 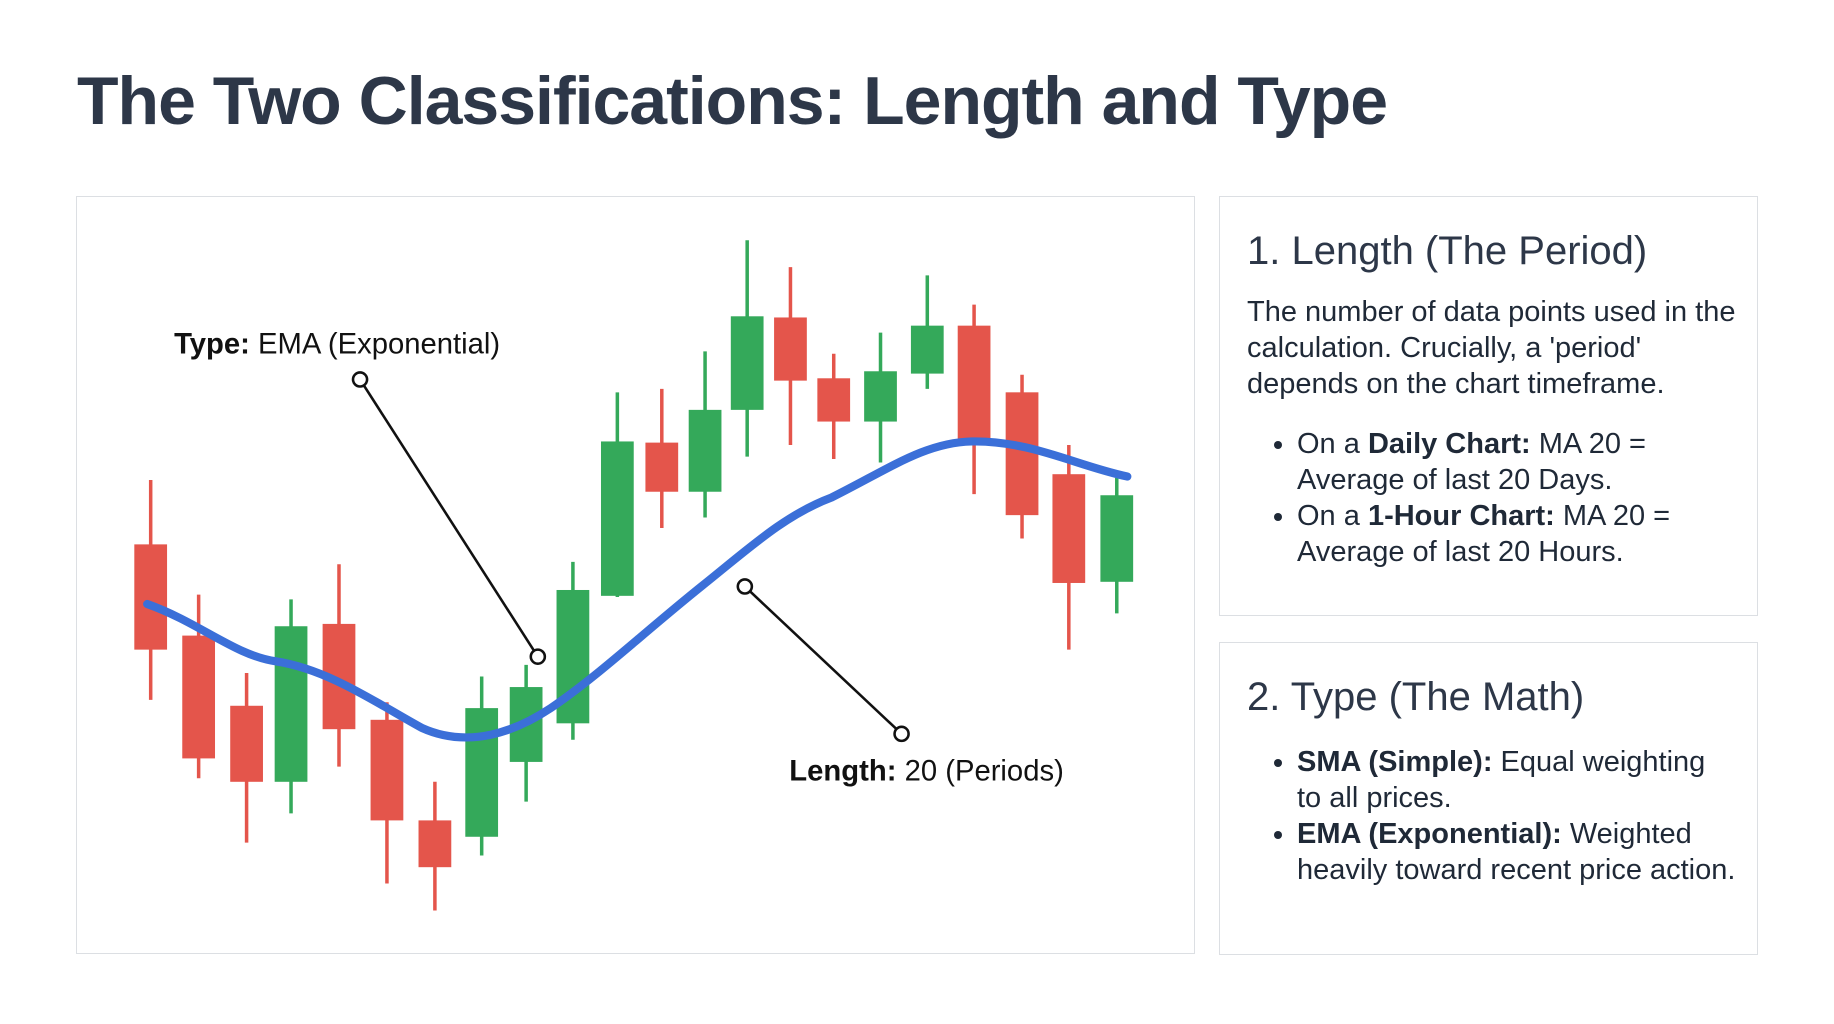 What do you see at coordinates (1416, 697) in the screenshot?
I see `card-heading: 2. Type (The Math)` at bounding box center [1416, 697].